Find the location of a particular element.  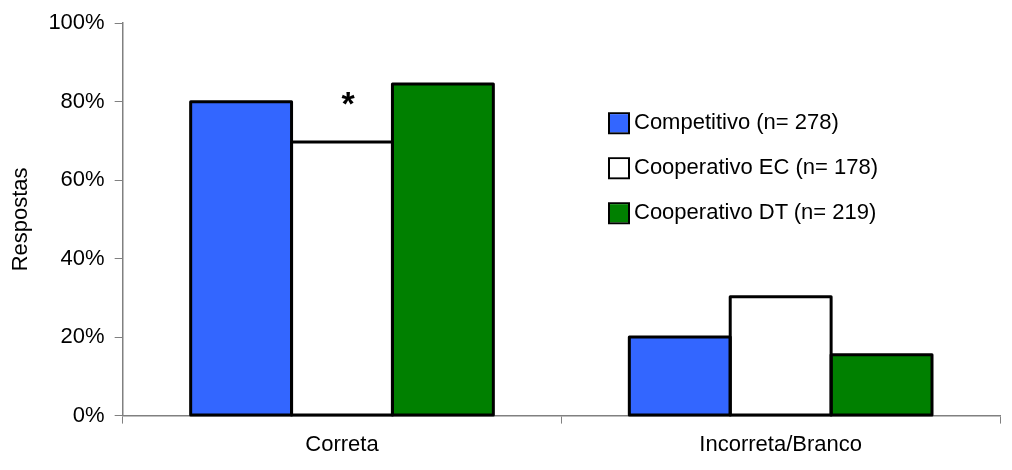

y-tick-label: 0% is located at coordinates (88, 414).